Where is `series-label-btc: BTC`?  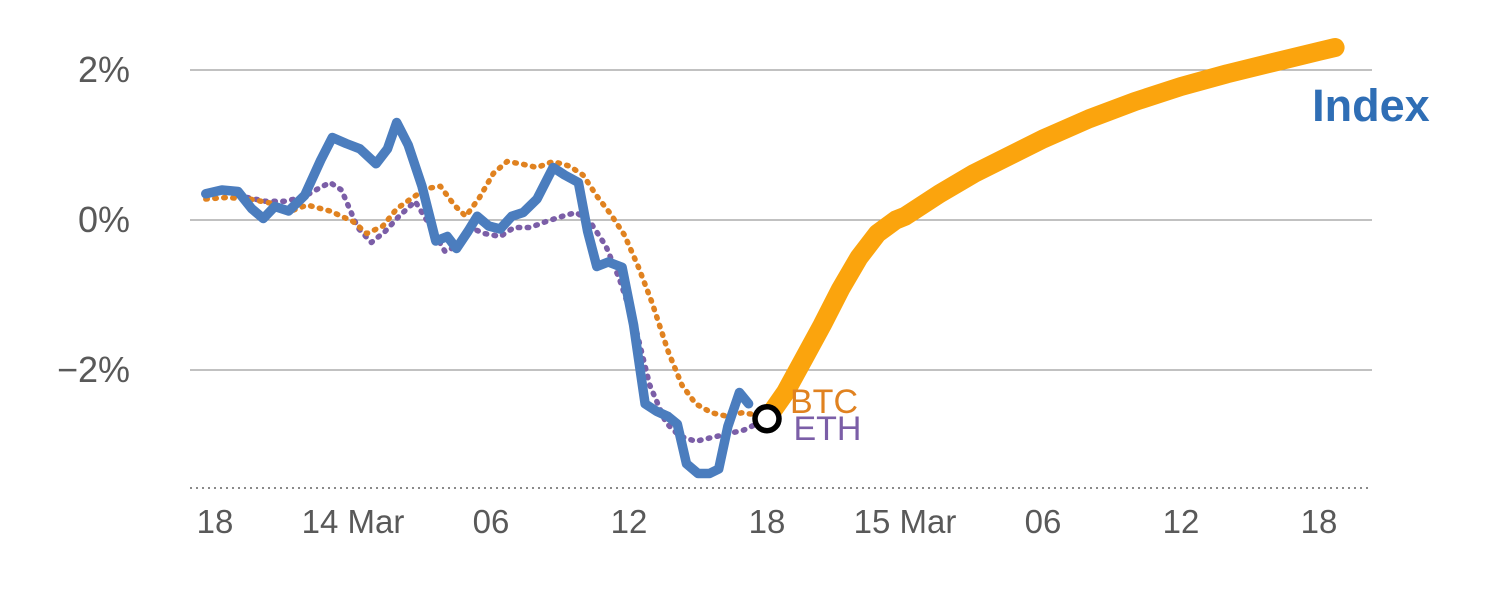 series-label-btc: BTC is located at coordinates (824, 402).